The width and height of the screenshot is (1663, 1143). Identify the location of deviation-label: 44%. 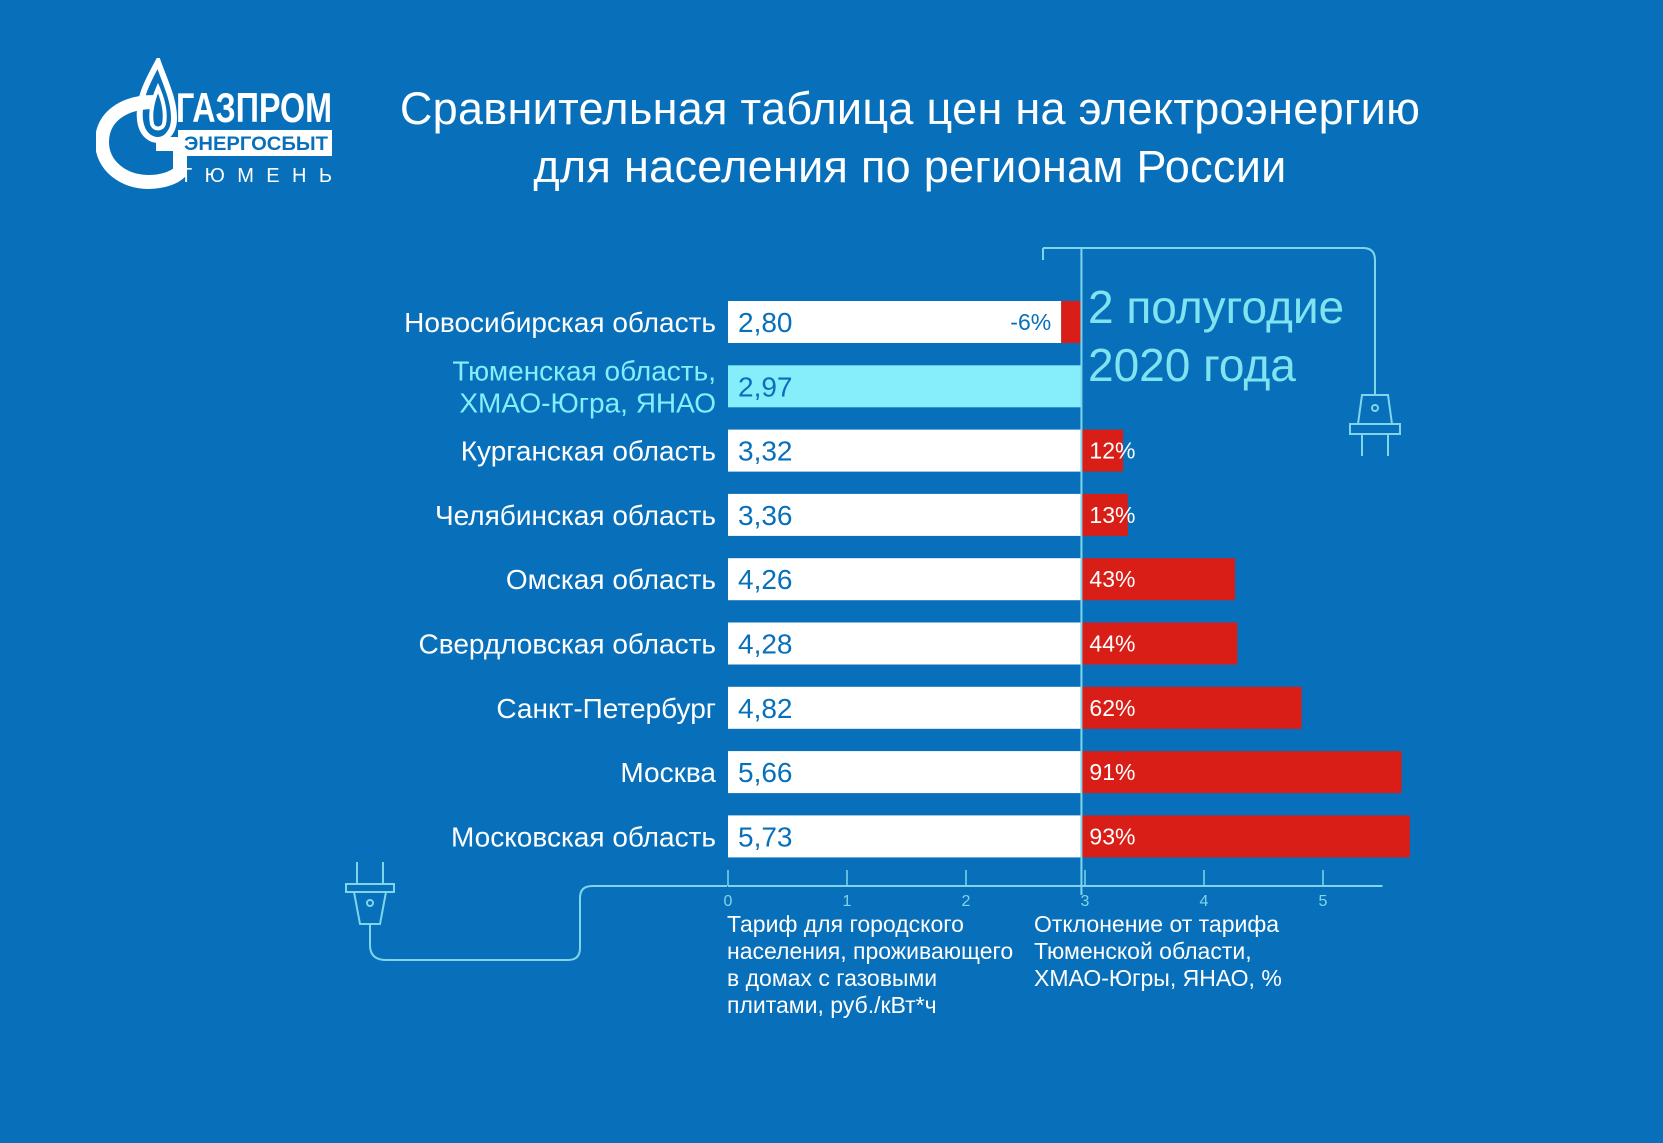
(1112, 644).